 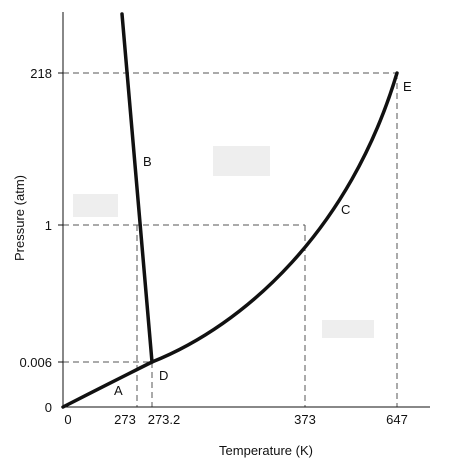 What do you see at coordinates (163, 375) in the screenshot?
I see `point-label-d: D` at bounding box center [163, 375].